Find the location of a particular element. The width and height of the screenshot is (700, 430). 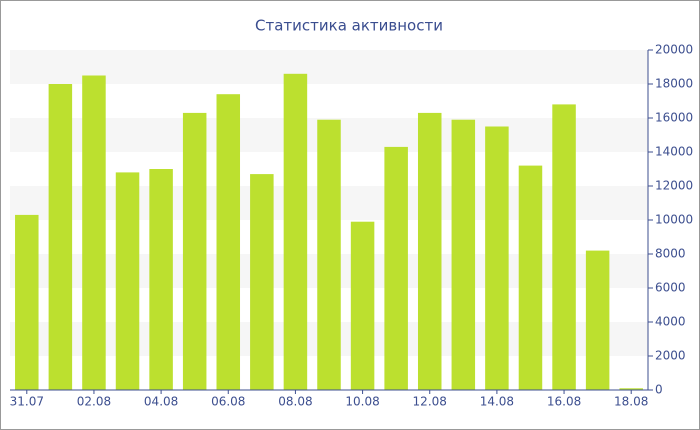

x-tick-label: 10.08 is located at coordinates (362, 402).